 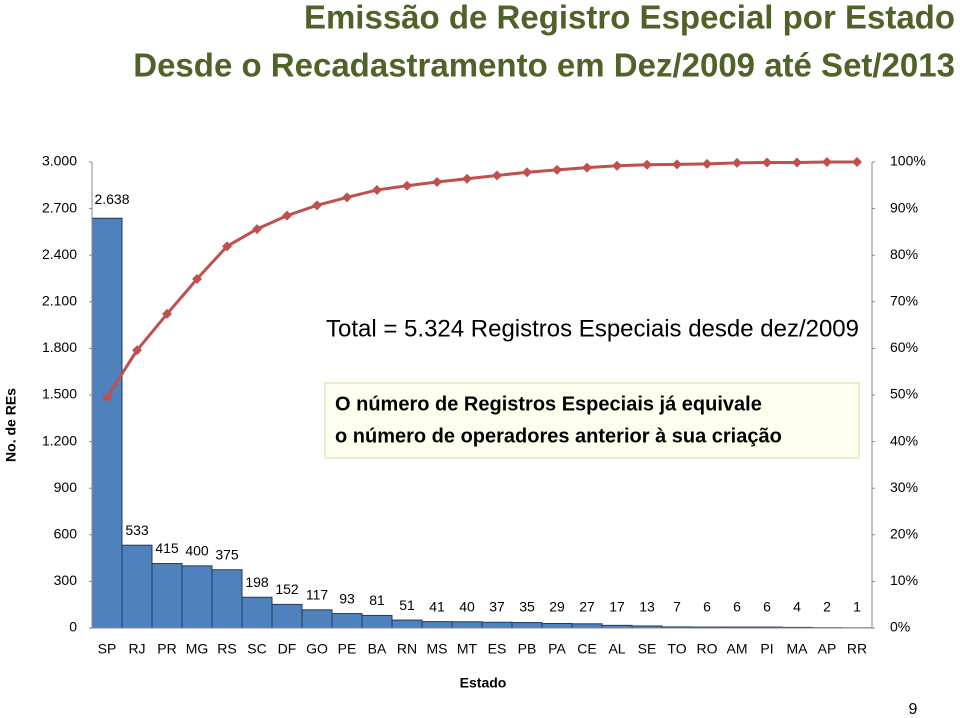 What do you see at coordinates (73, 627) in the screenshot?
I see `y-tick-label: 0` at bounding box center [73, 627].